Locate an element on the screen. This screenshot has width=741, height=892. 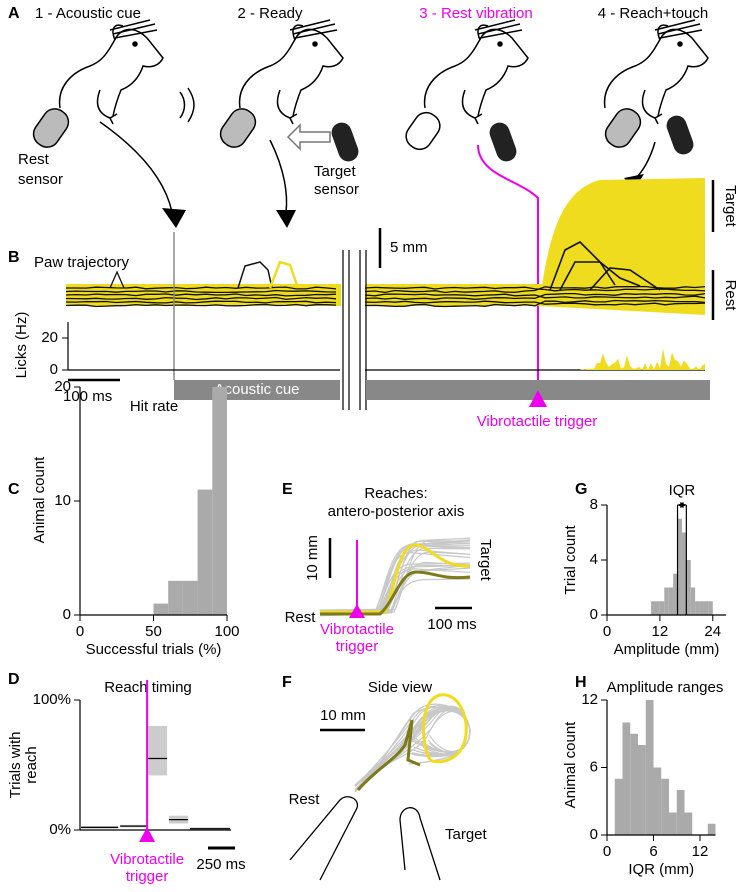
axis-label: Trial count is located at coordinates (570, 559).